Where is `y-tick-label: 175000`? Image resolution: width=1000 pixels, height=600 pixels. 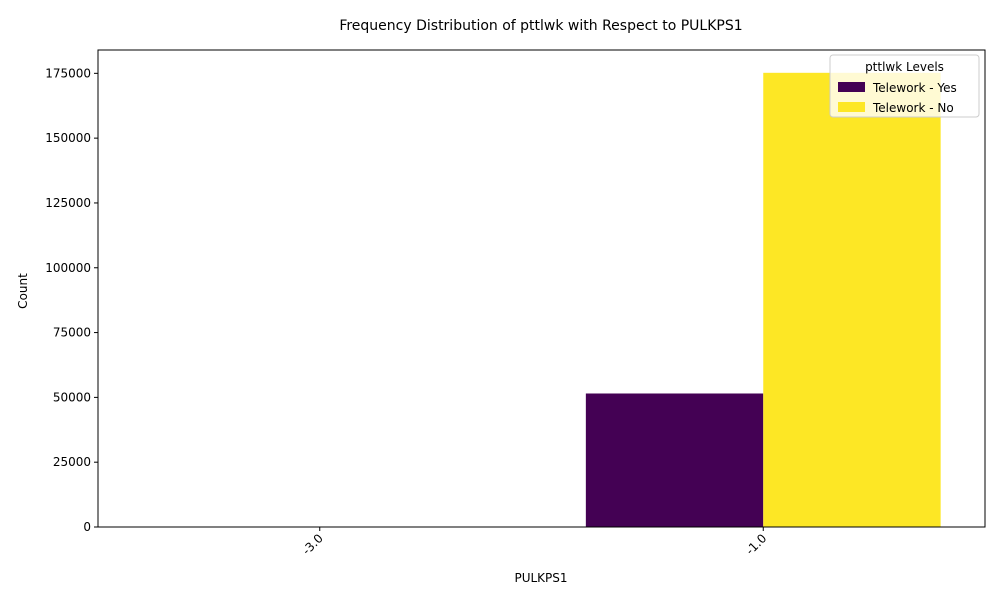 y-tick-label: 175000 is located at coordinates (68, 73).